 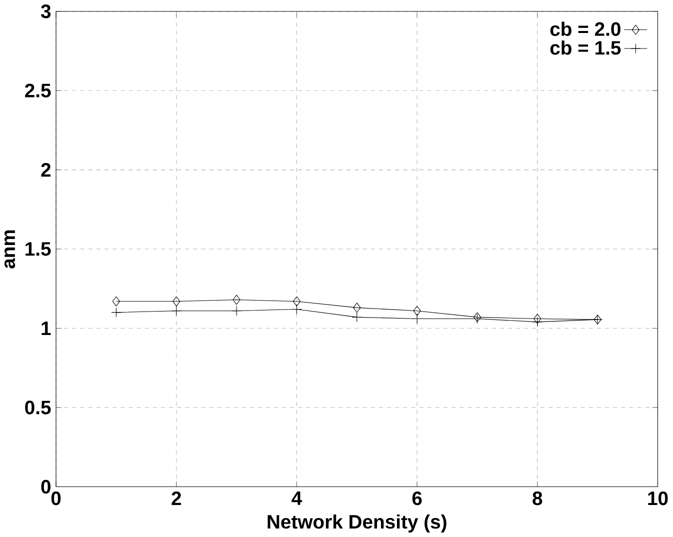 I want to click on y-tick-label: 2.5, so click(x=38, y=91).